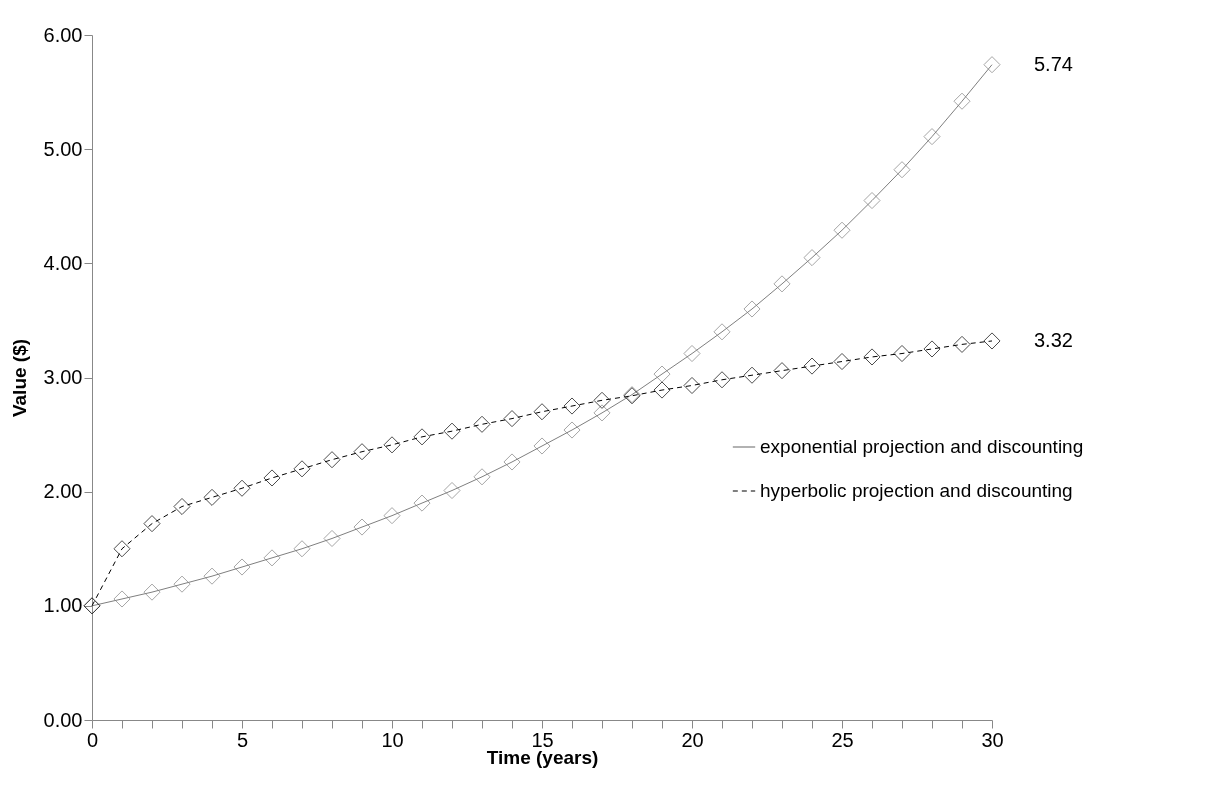 This screenshot has height=794, width=1211. I want to click on y-tick-label: 0.00, so click(63, 719).